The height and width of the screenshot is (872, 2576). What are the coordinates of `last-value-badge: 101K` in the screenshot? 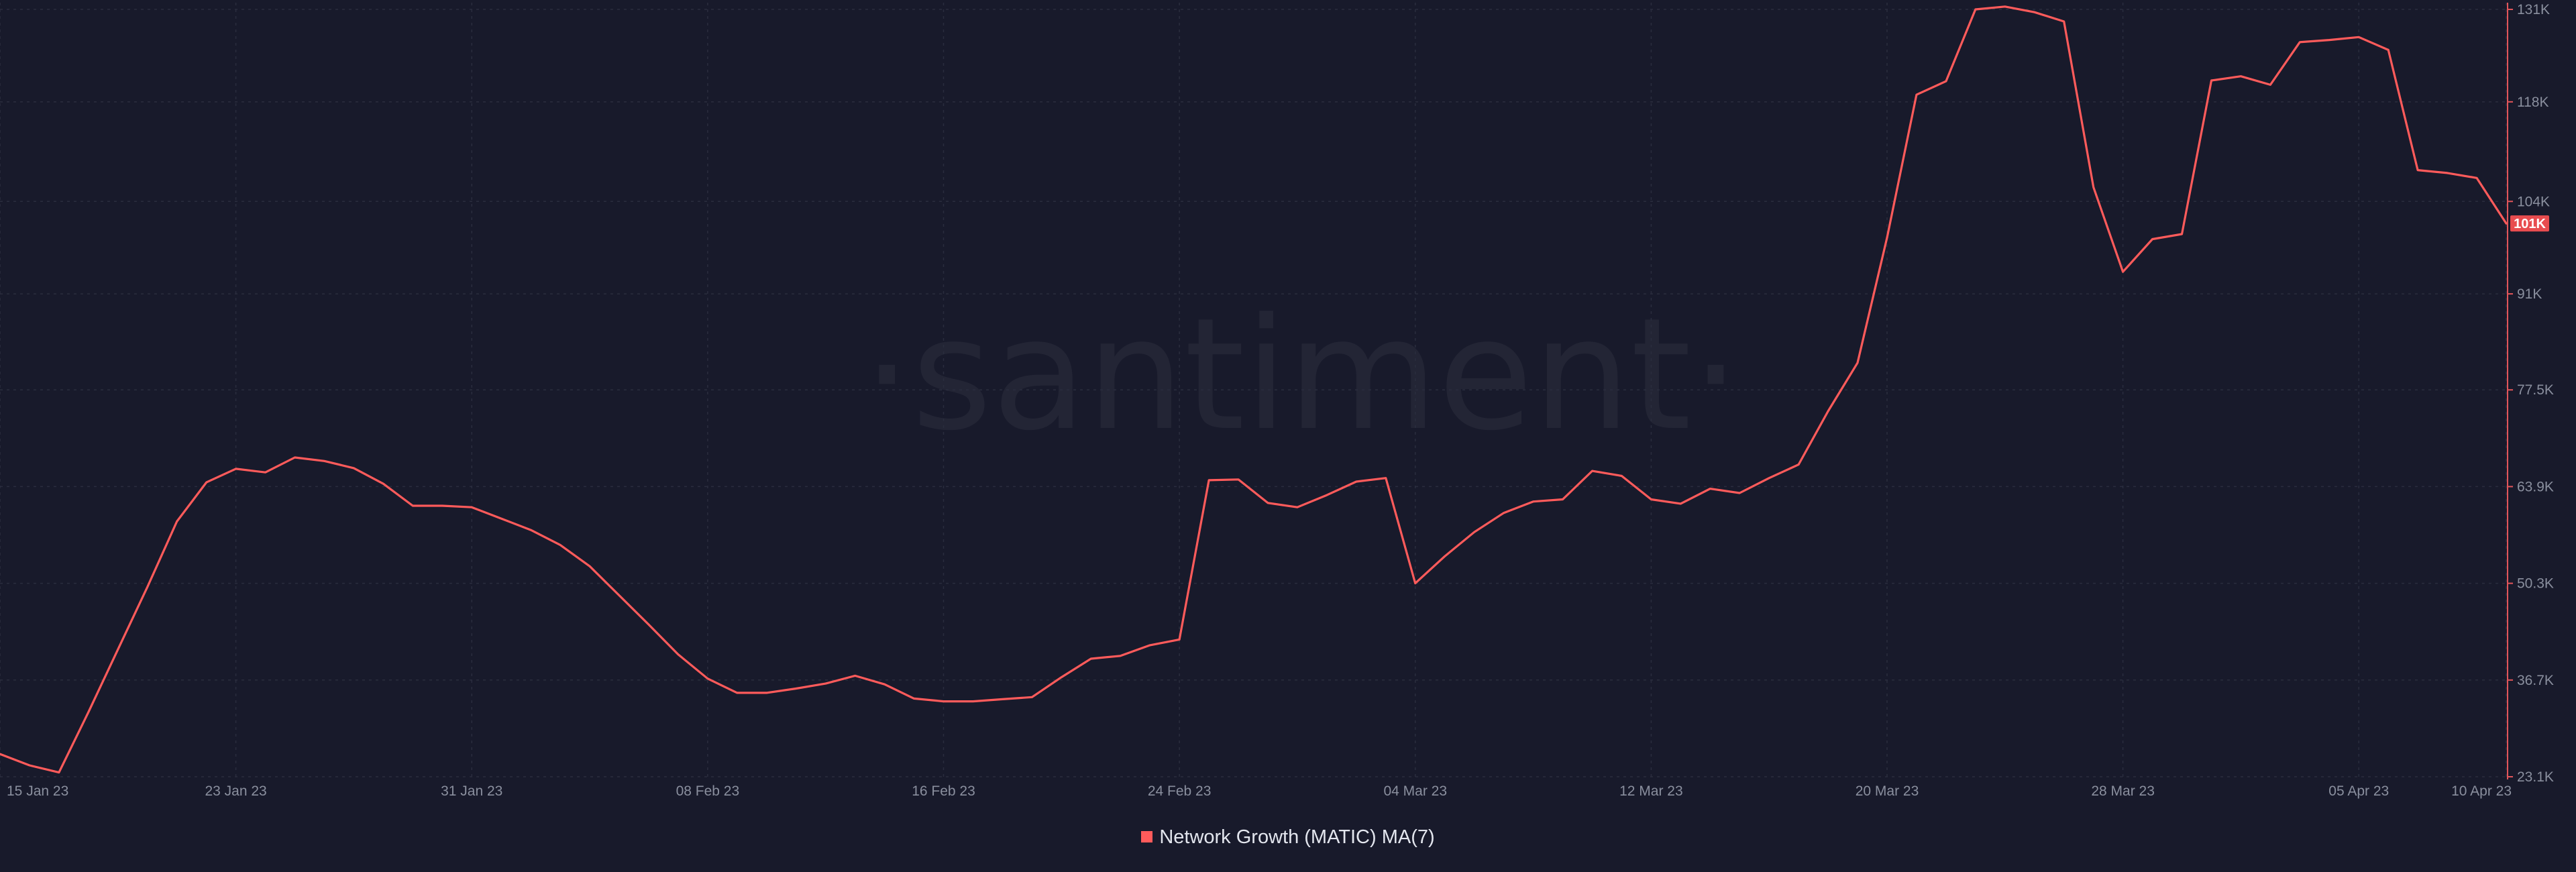 It's located at (2529, 223).